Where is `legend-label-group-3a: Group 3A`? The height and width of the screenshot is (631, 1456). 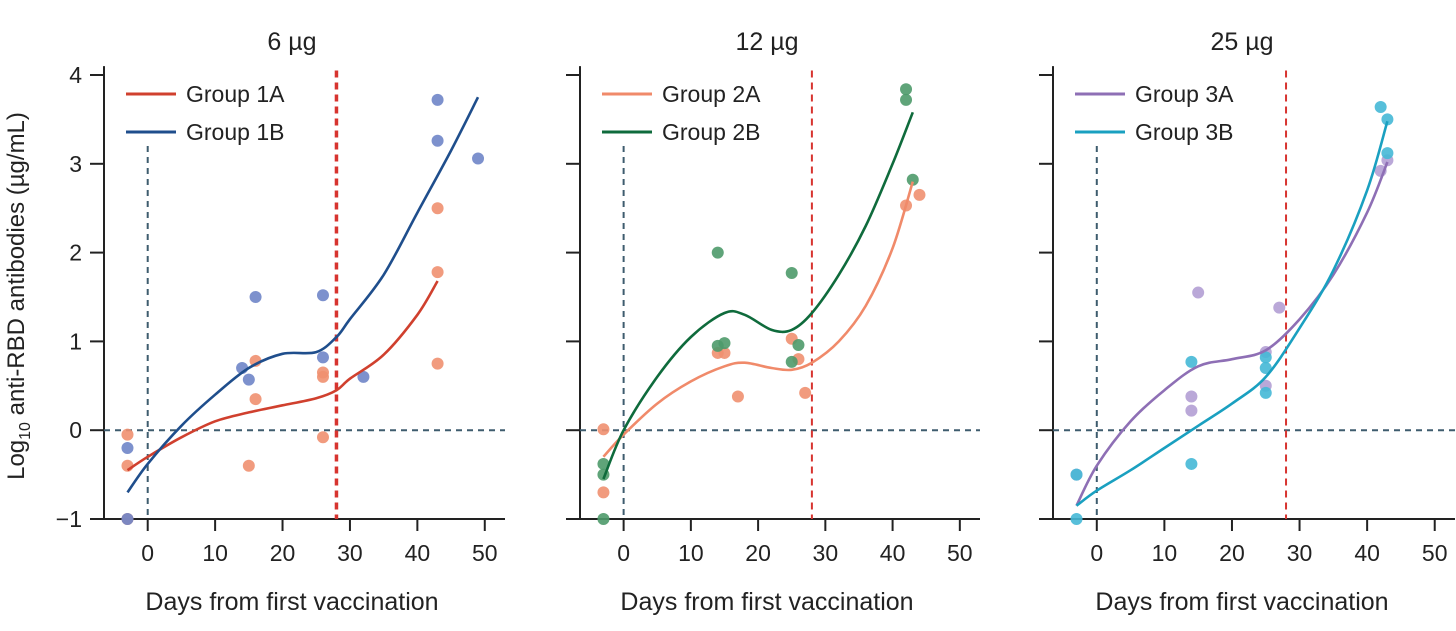
legend-label-group-3a: Group 3A is located at coordinates (1184, 94).